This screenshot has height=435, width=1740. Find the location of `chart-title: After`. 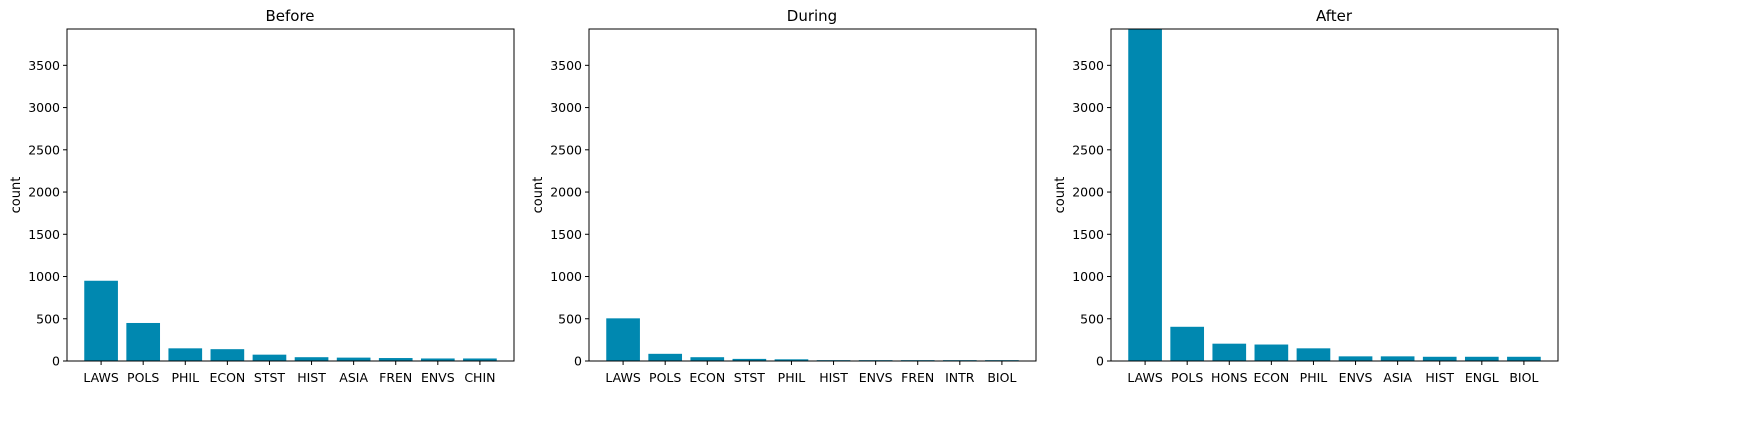

chart-title: After is located at coordinates (1334, 16).